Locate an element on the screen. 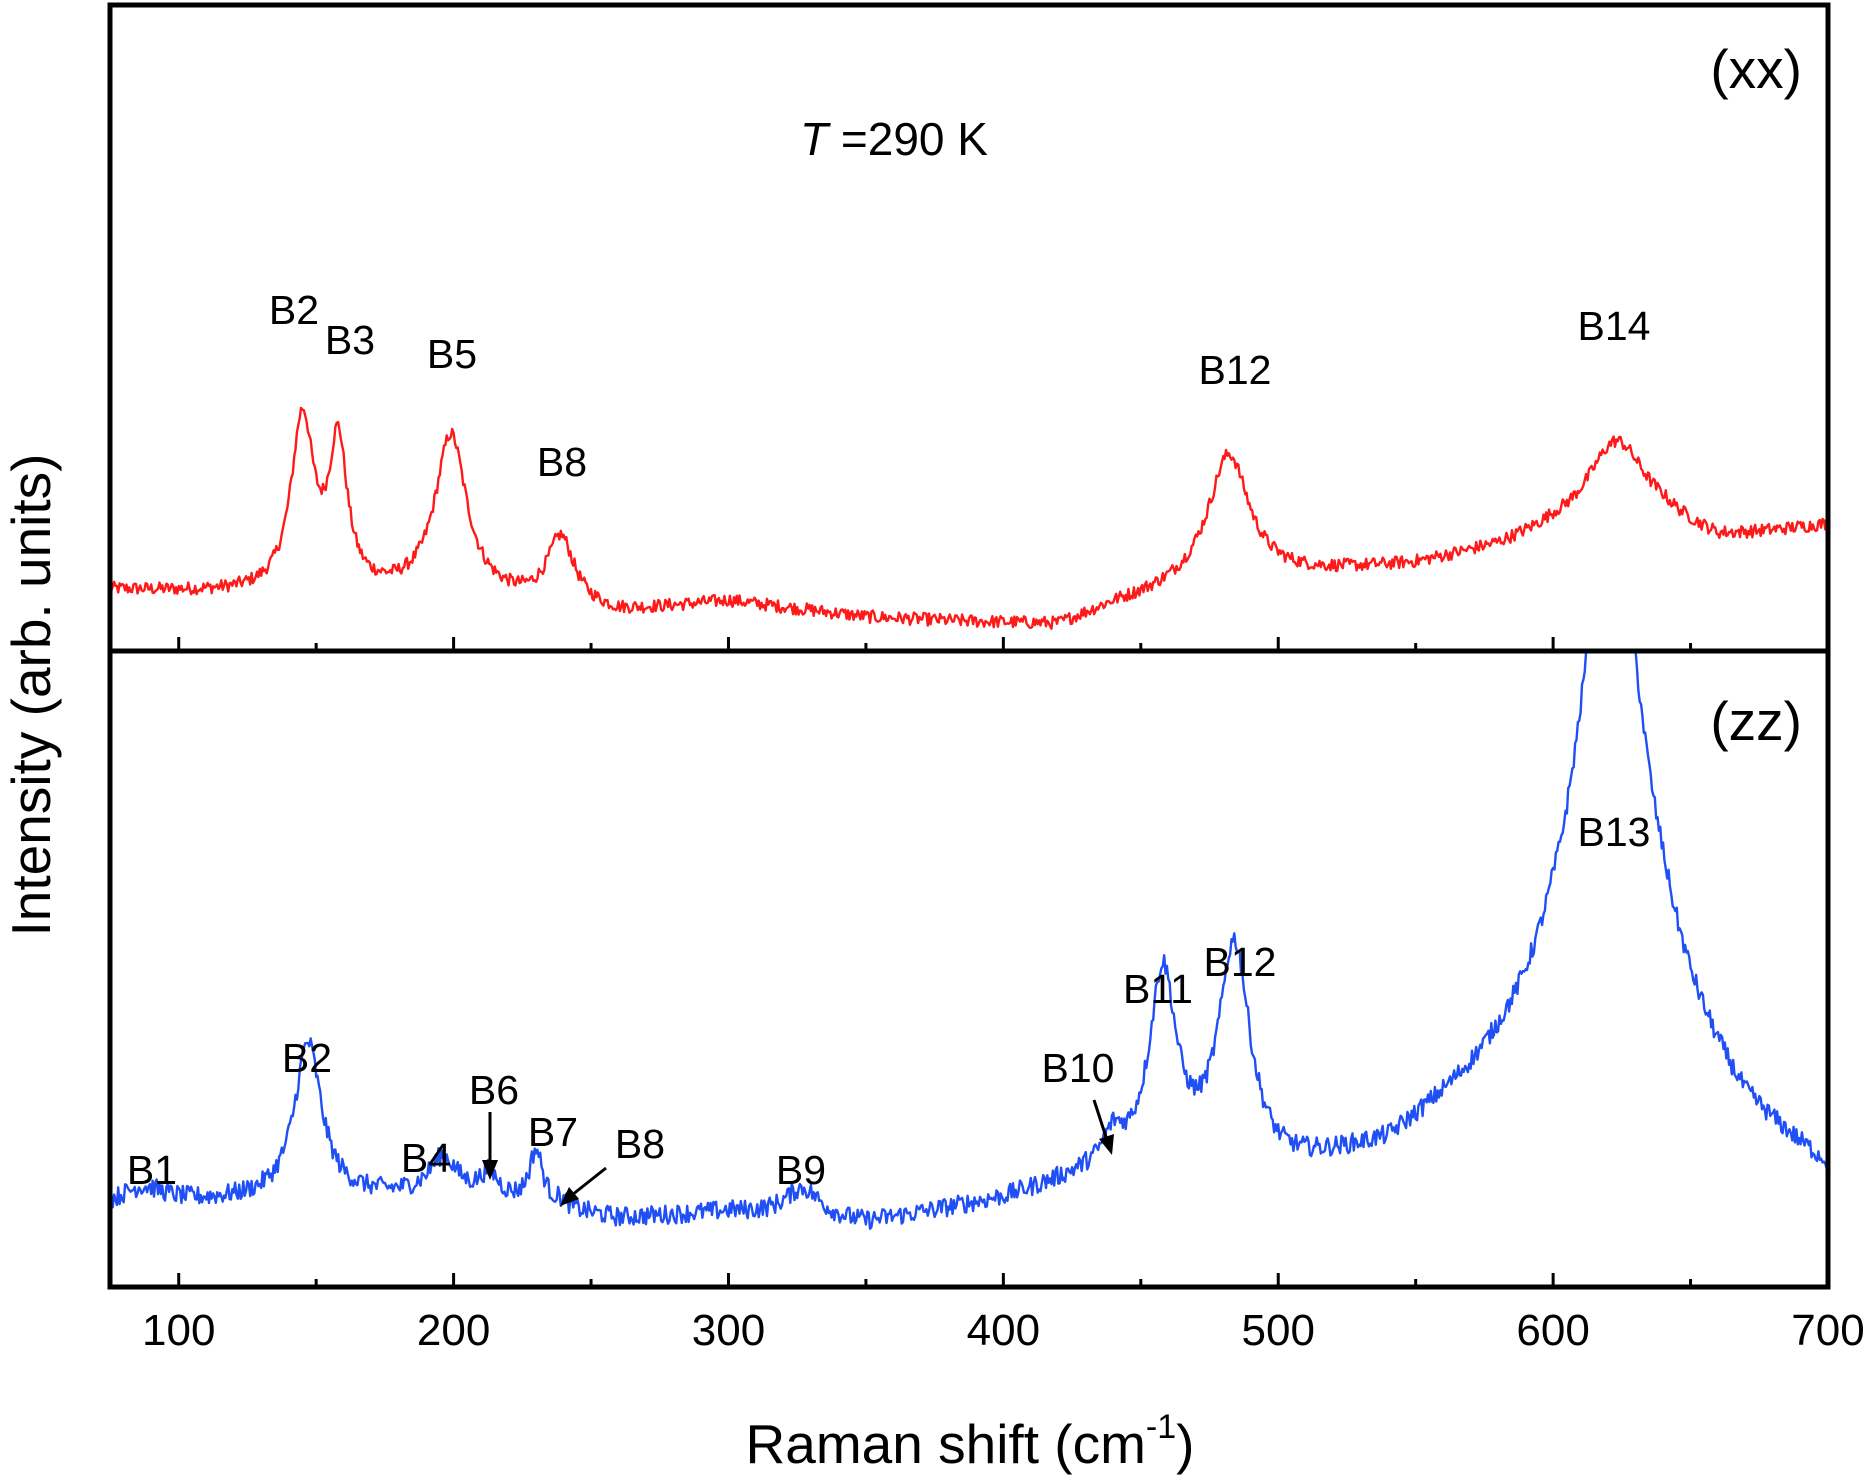 The height and width of the screenshot is (1478, 1873). x-tick-label-300: 300 is located at coordinates (728, 1330).